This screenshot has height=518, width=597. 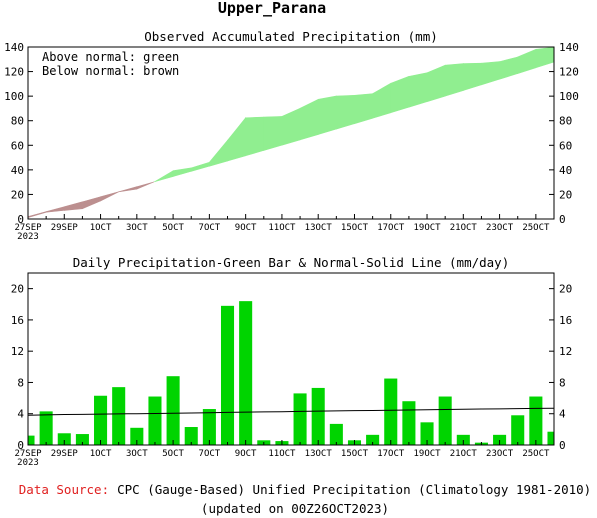 I want to click on updated-text: (updated on 00Z26OCT2023), so click(x=295, y=508).